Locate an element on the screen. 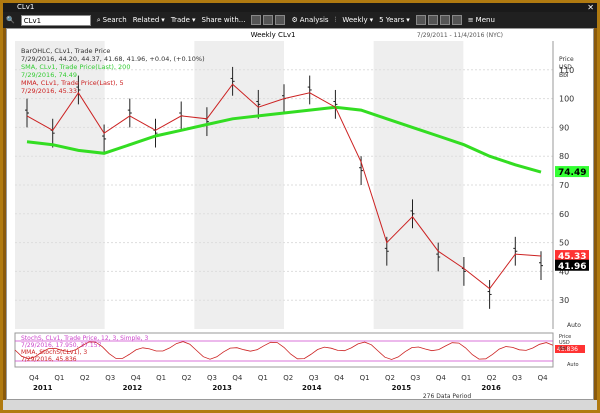  refresh-icon is located at coordinates (268, 20).